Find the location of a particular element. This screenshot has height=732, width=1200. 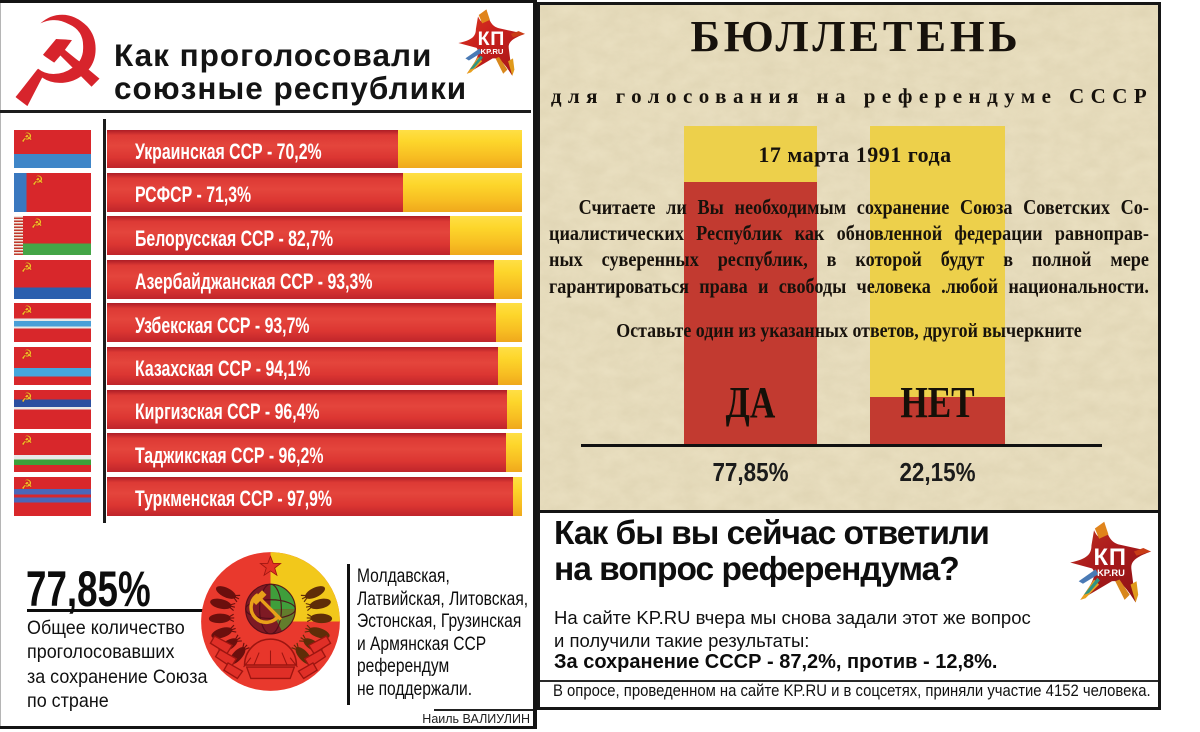

bar-no-yellow is located at coordinates (937, 285).